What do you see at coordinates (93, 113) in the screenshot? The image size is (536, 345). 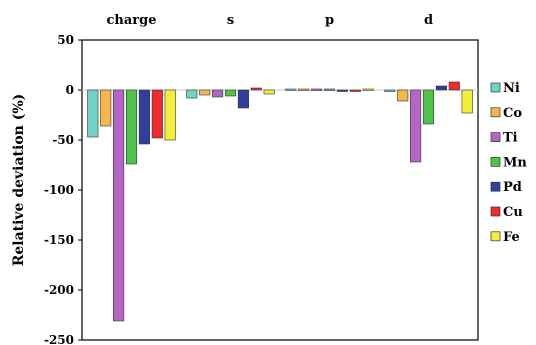 I see `bar-ni-charge` at bounding box center [93, 113].